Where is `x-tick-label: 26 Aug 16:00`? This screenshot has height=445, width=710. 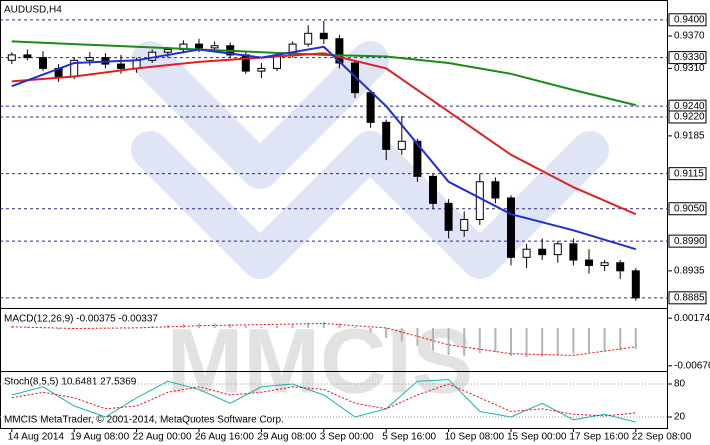 x-tick-label: 26 Aug 16:00 is located at coordinates (224, 437).